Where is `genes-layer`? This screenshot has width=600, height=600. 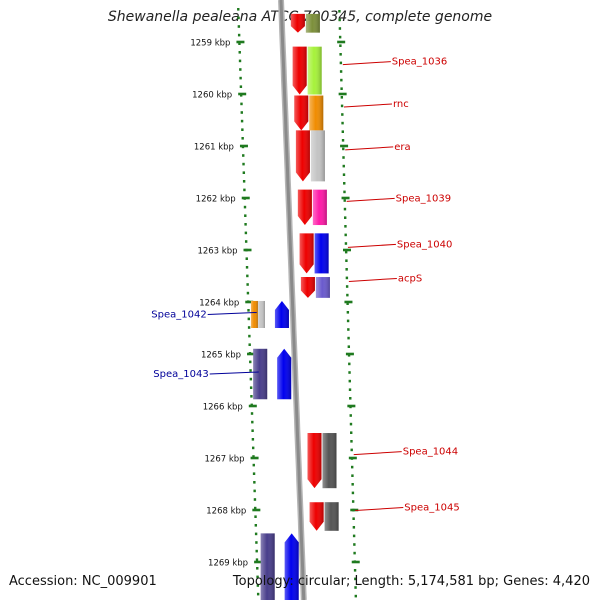
genes-layer is located at coordinates (294, 306).